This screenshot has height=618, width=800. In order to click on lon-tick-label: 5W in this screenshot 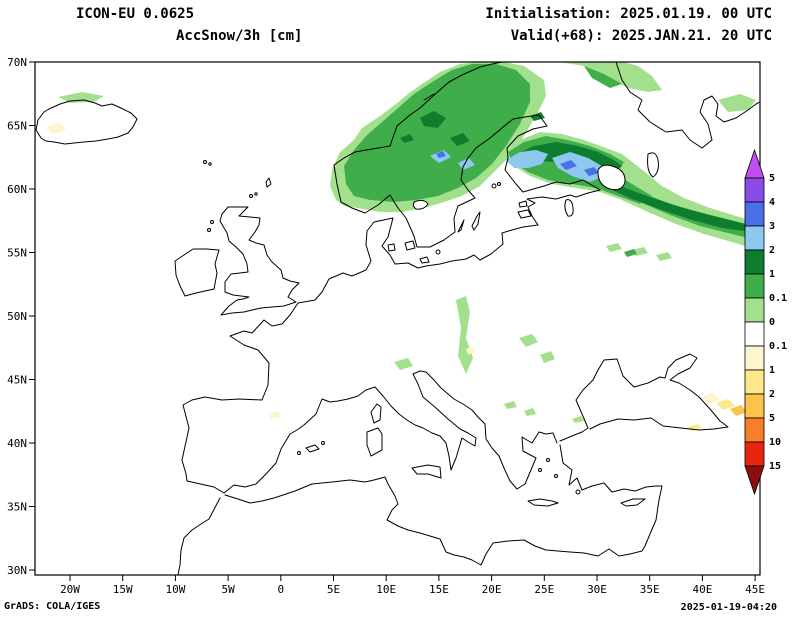, I will do `click(228, 589)`.